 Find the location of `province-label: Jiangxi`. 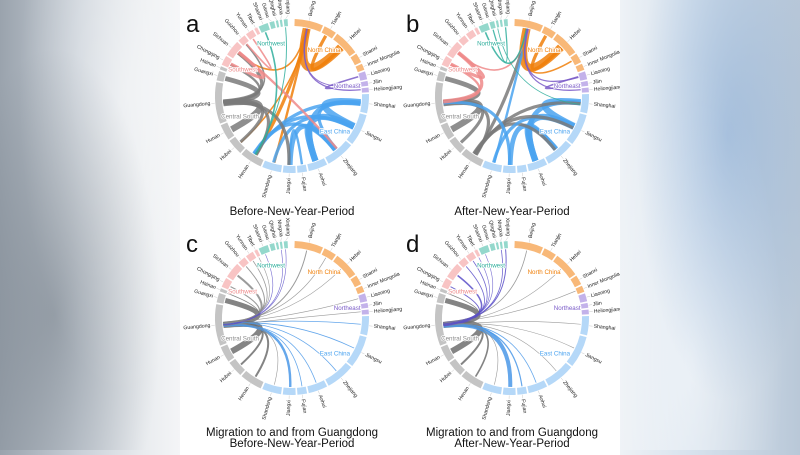

province-label: Jiangxi is located at coordinates (509, 408).